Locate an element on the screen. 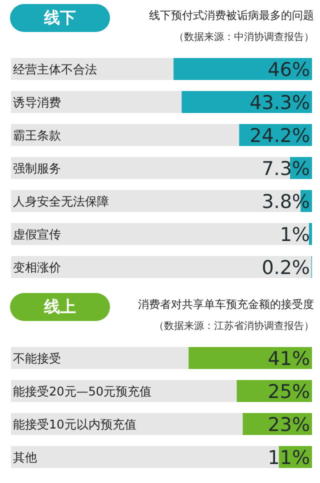 The image size is (320, 483). data-label: 46% is located at coordinates (289, 70).